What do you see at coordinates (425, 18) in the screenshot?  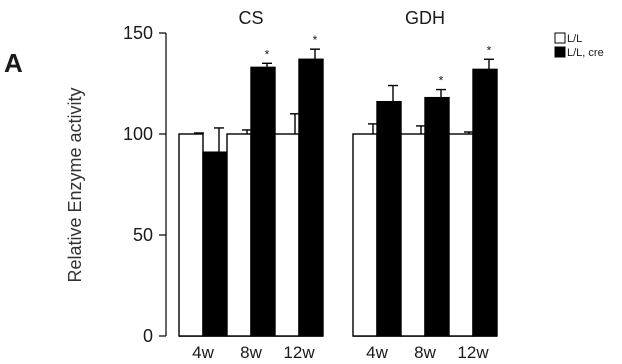 I see `group-title: GDH` at bounding box center [425, 18].